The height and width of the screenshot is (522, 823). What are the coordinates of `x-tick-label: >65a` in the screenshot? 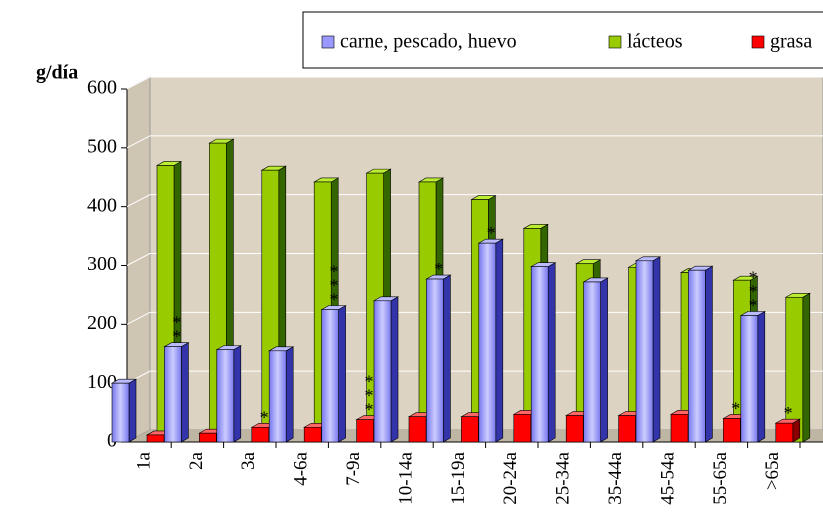 It's located at (772, 470).